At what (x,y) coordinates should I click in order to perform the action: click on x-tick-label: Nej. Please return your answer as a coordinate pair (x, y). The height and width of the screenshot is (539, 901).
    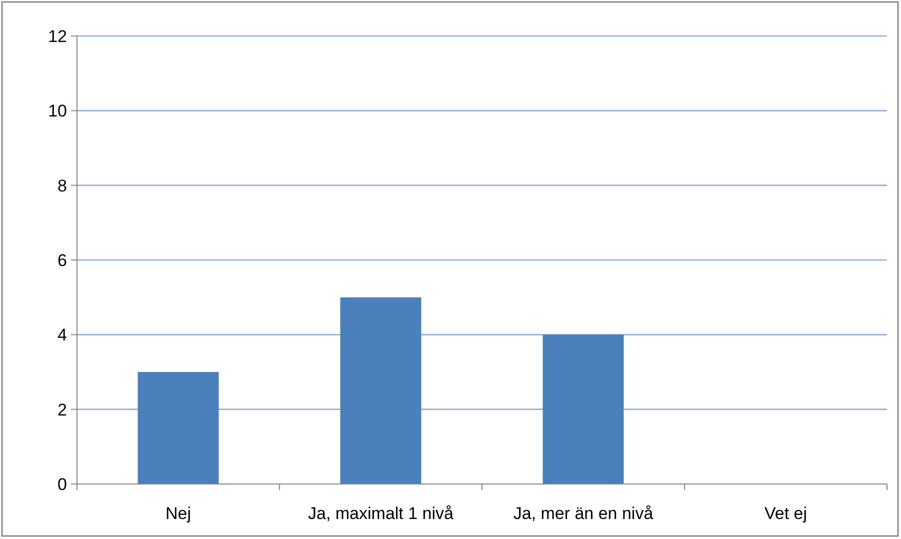
    Looking at the image, I should click on (178, 513).